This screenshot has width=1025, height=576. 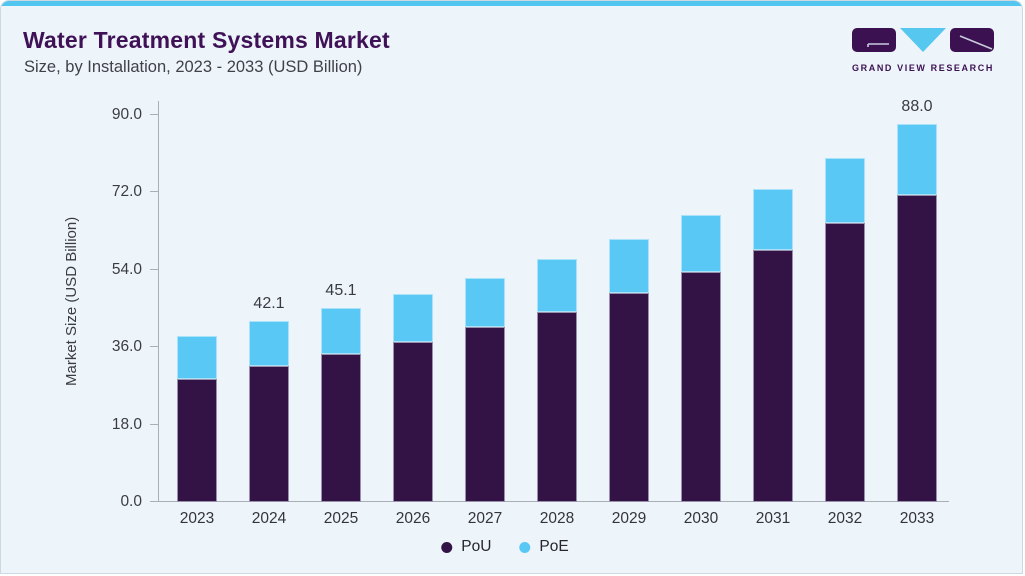 What do you see at coordinates (511, 3) in the screenshot?
I see `card-top-accent` at bounding box center [511, 3].